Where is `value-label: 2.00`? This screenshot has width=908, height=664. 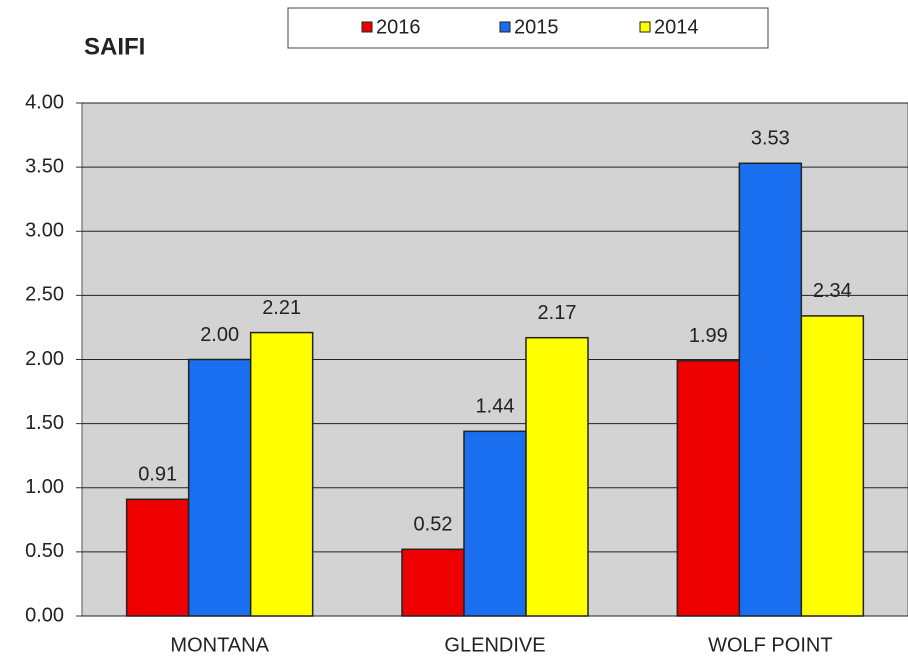
value-label: 2.00 is located at coordinates (219, 335).